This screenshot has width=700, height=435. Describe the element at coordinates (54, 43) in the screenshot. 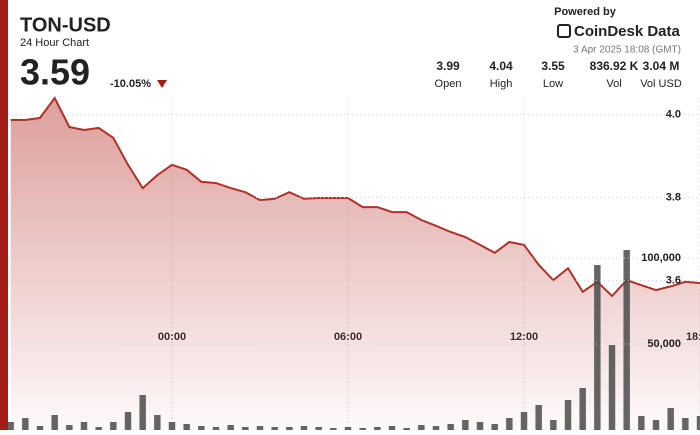

I see `subtitle: 24 Hour Chart` at that location.